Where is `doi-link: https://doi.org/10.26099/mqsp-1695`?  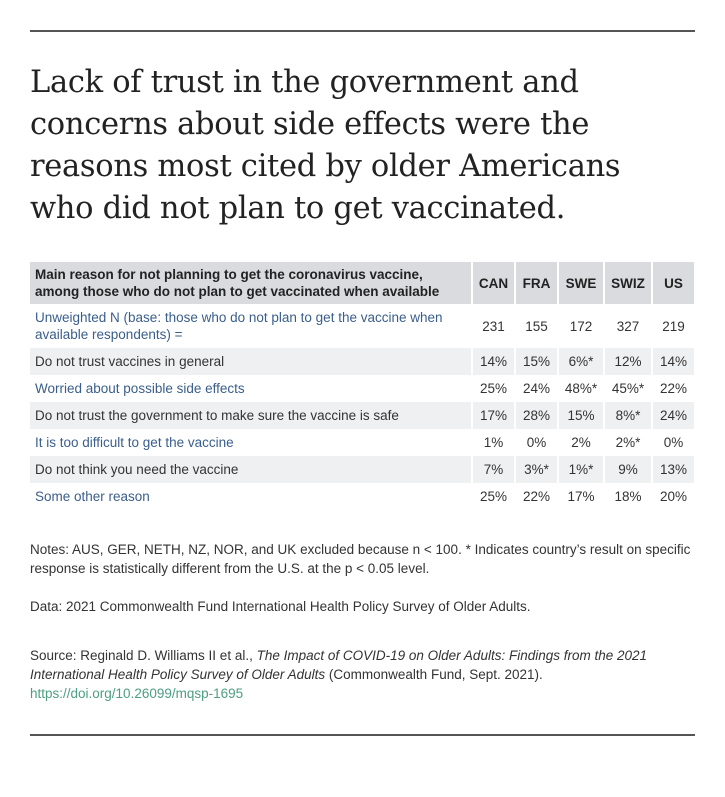 doi-link: https://doi.org/10.26099/mqsp-1695 is located at coordinates (137, 693).